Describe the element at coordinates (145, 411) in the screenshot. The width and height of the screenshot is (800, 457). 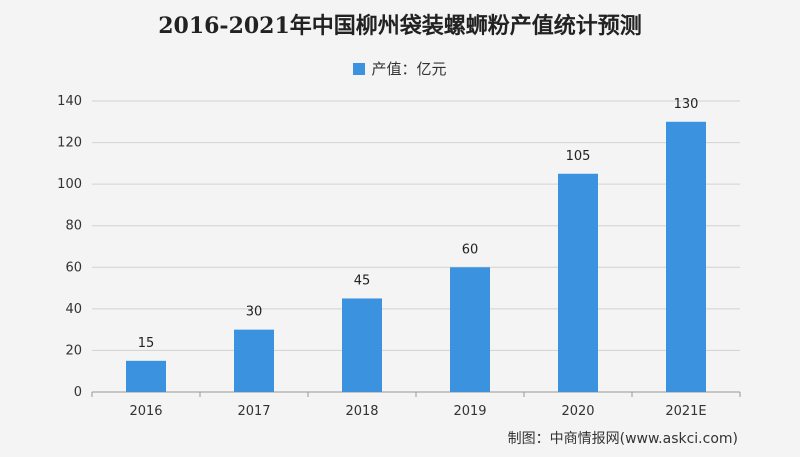
I see `x-tick-label: 2016` at that location.